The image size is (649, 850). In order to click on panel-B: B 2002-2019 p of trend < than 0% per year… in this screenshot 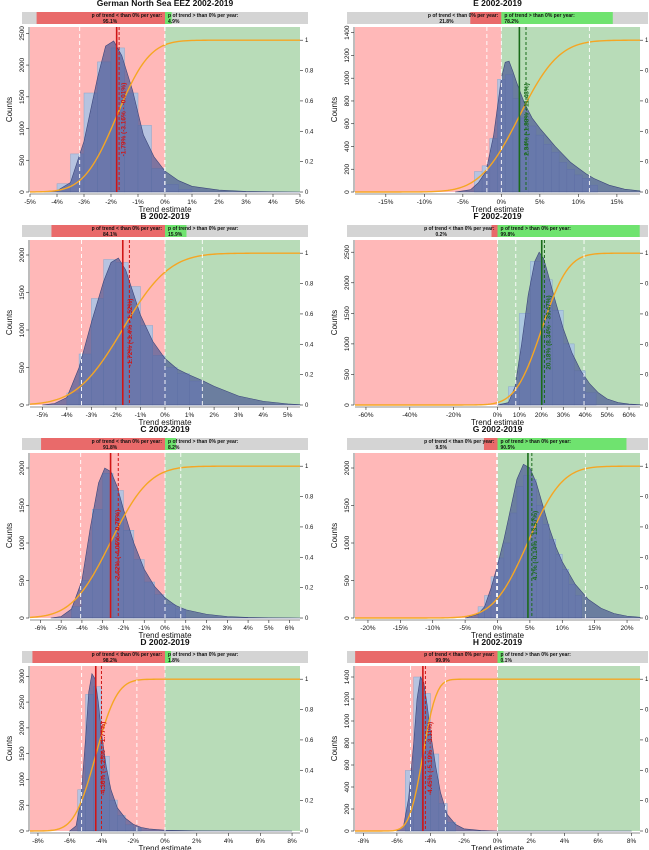, I will do `click(159, 319)`.